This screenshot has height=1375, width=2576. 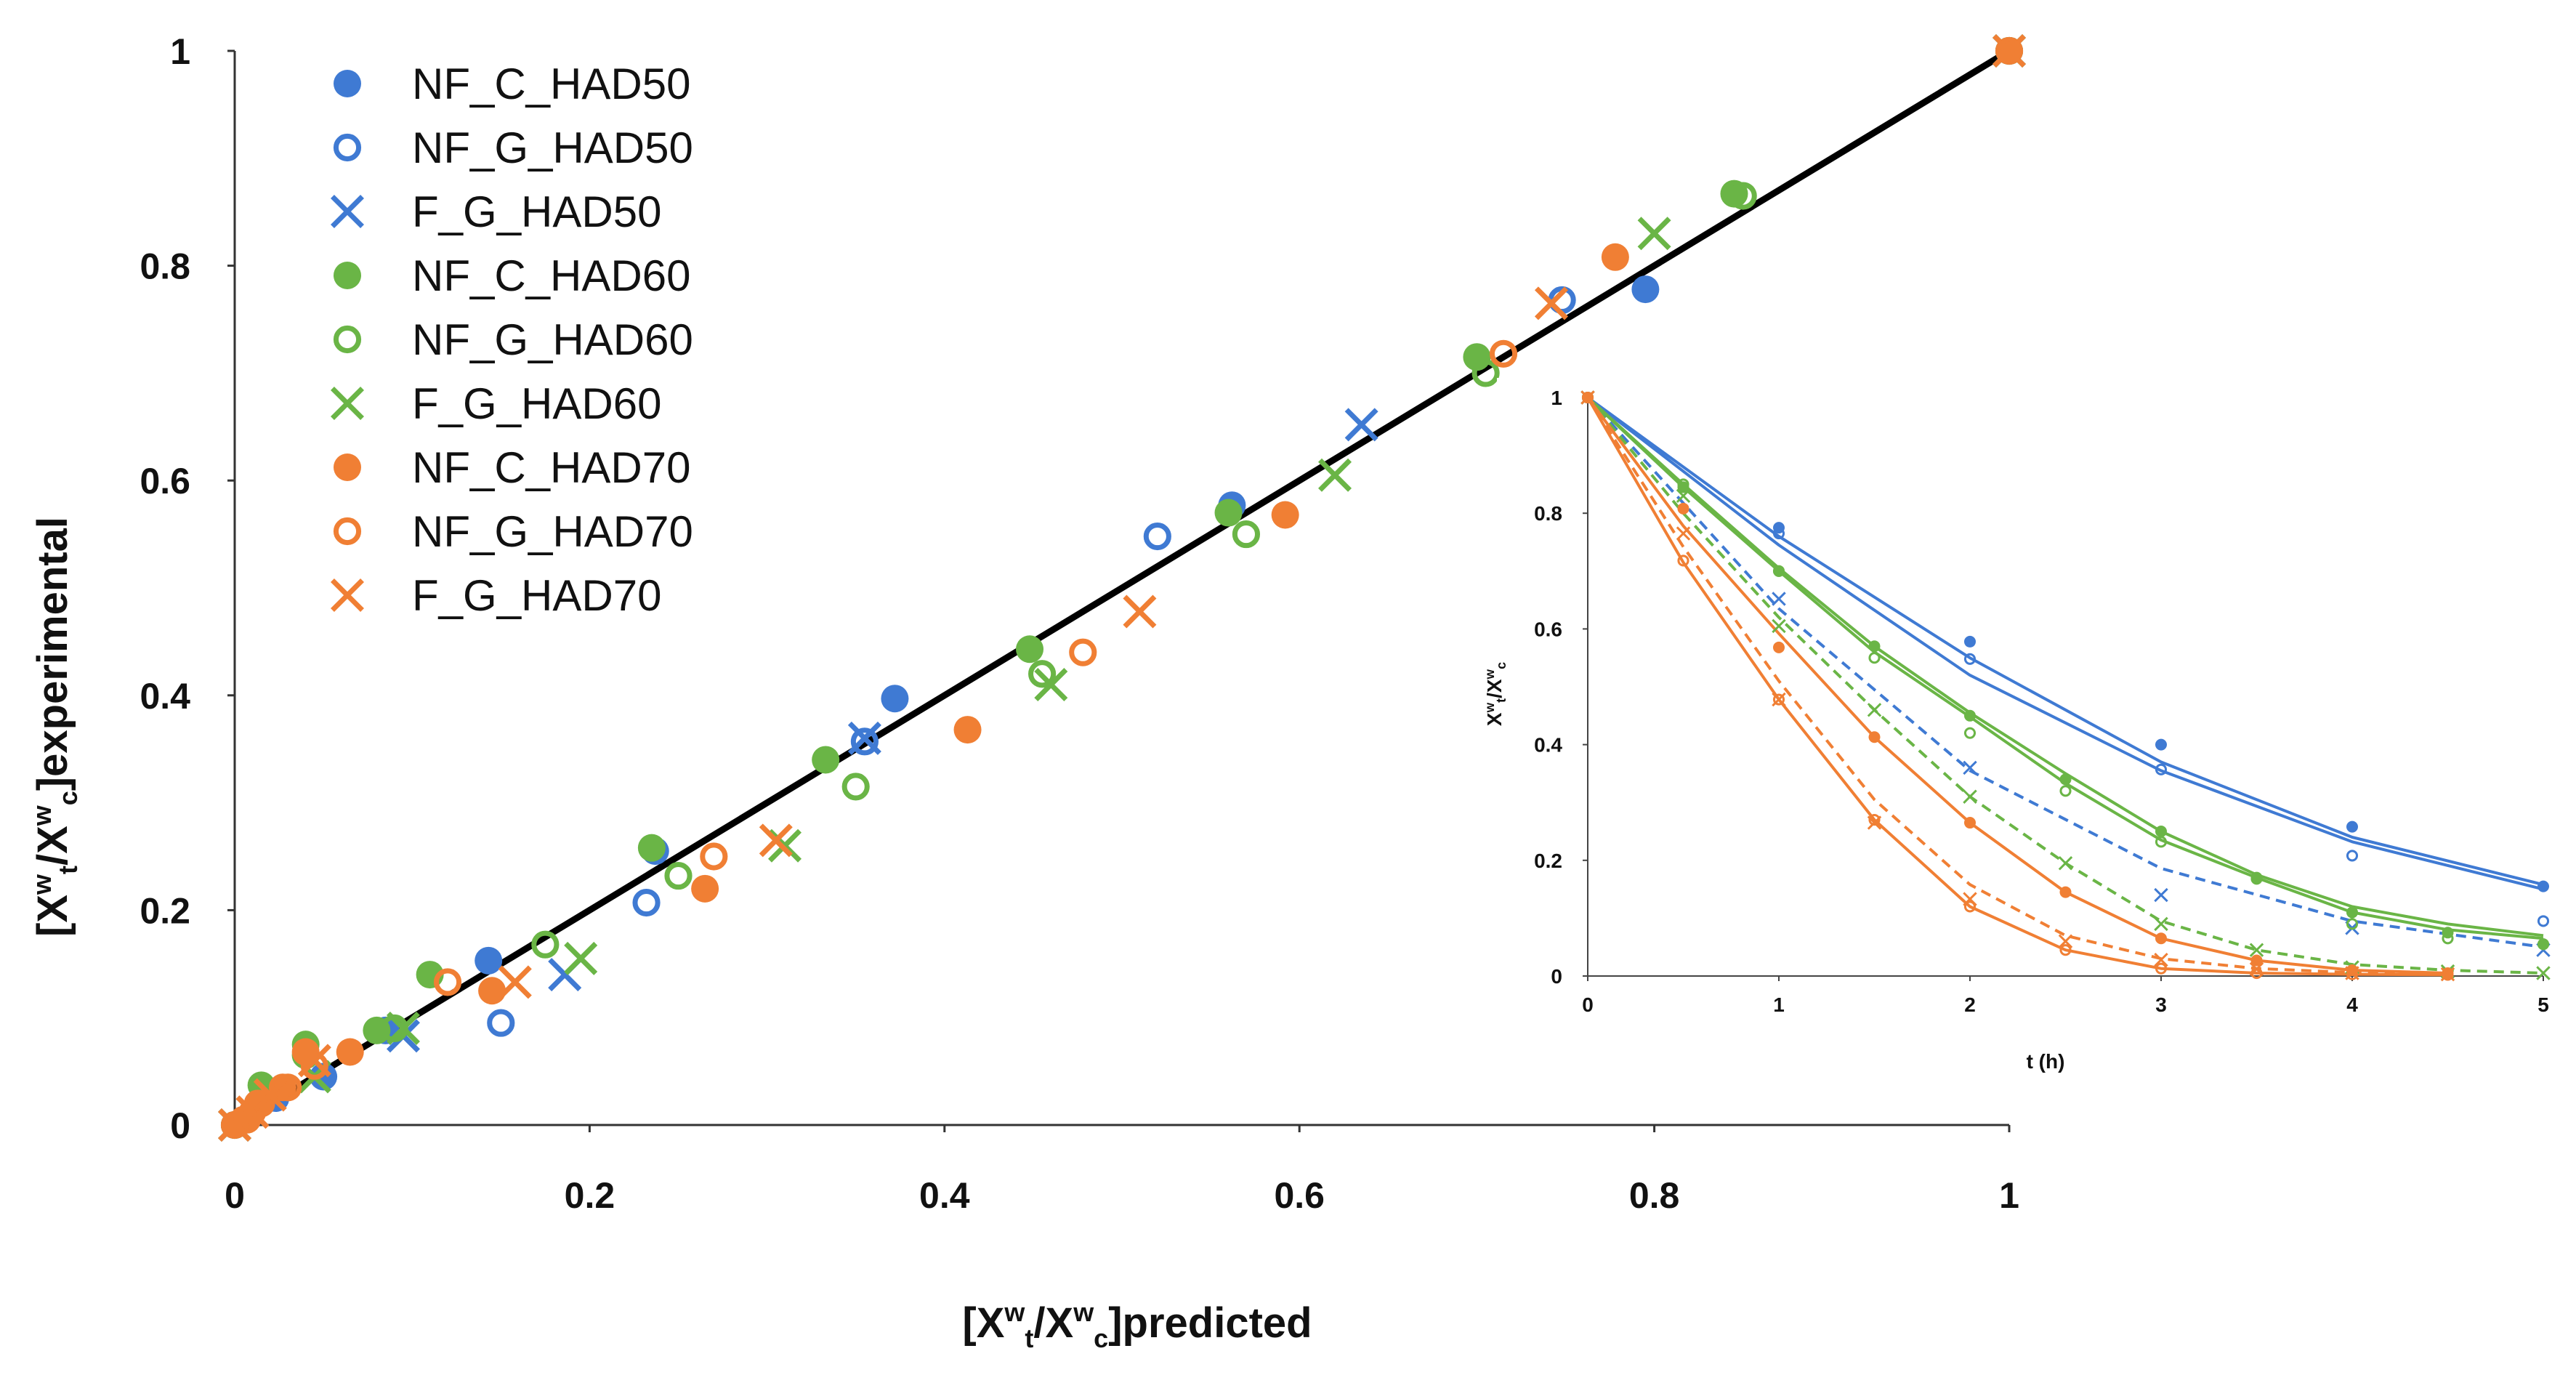 What do you see at coordinates (551, 84) in the screenshot?
I see `legend-label: NF_C_HAD50` at bounding box center [551, 84].